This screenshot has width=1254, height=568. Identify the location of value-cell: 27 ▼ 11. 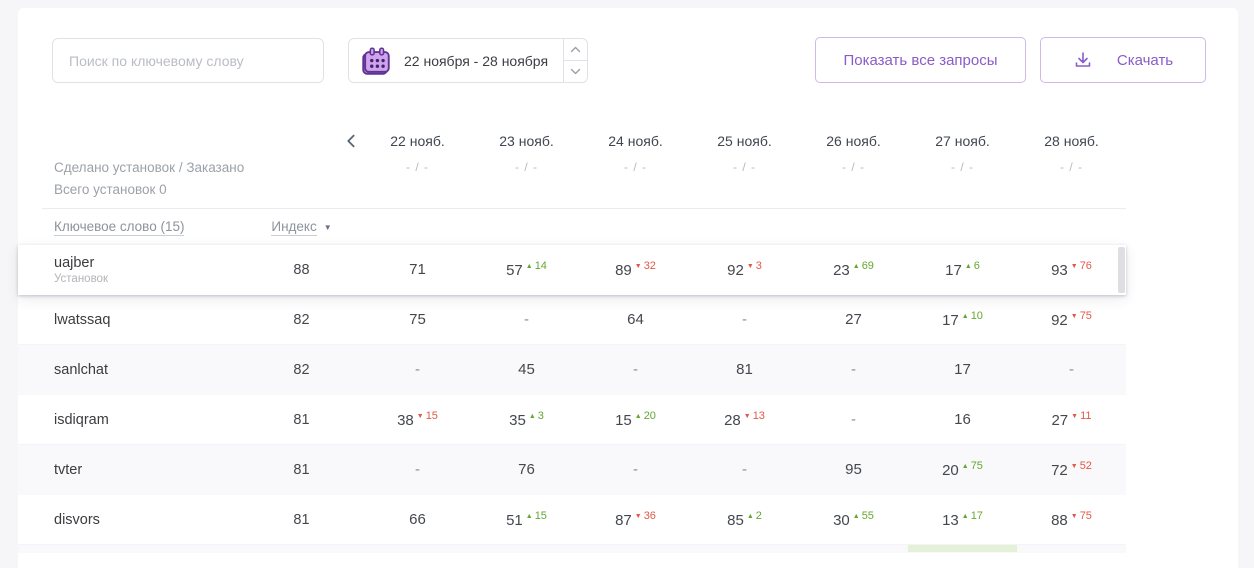
(1071, 419).